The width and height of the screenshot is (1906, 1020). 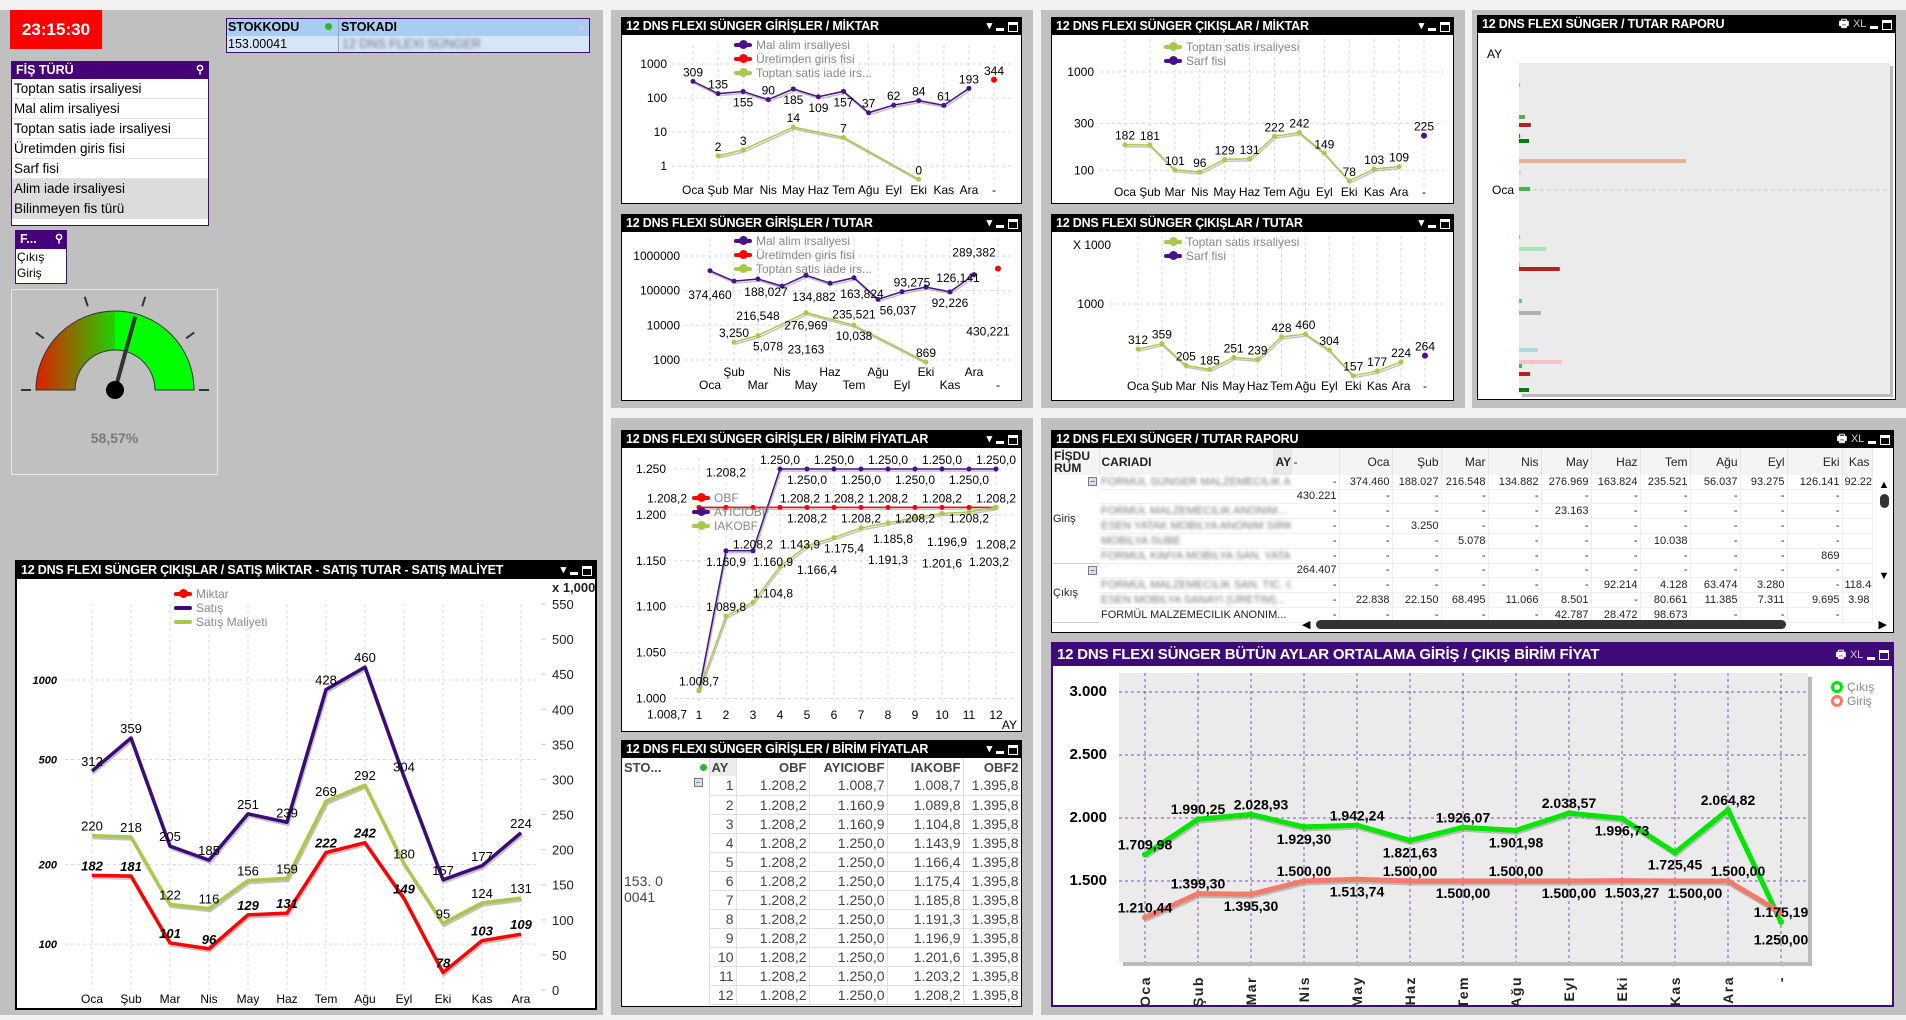 I want to click on column-header: AYICIOBF, so click(x=848, y=767).